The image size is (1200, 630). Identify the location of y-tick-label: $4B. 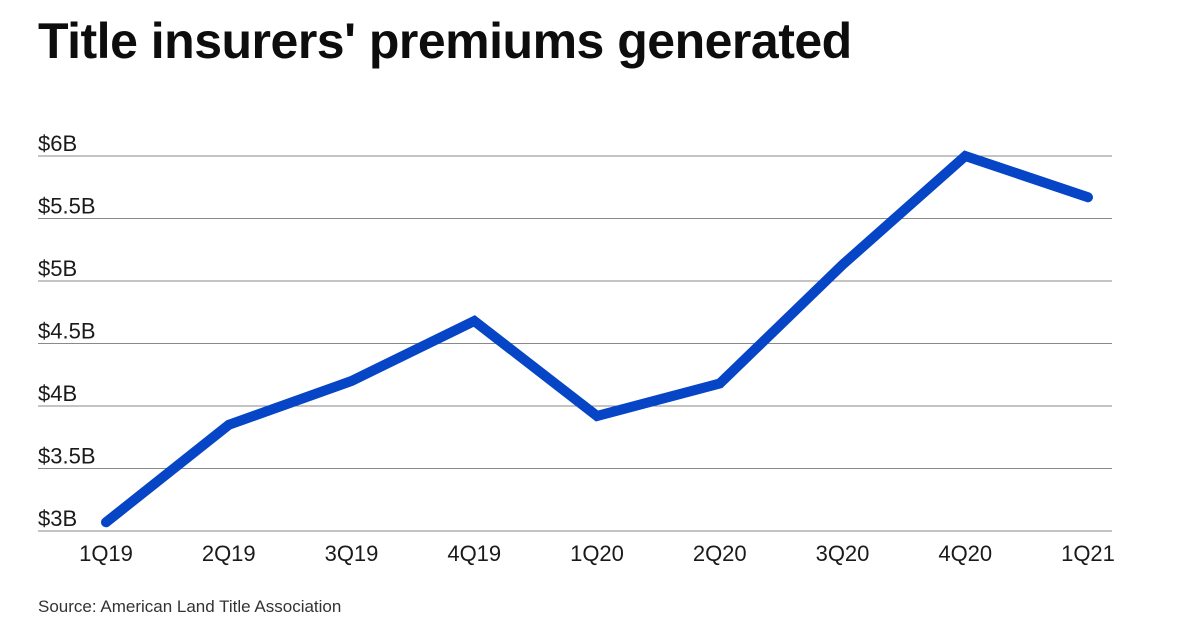
(57, 393).